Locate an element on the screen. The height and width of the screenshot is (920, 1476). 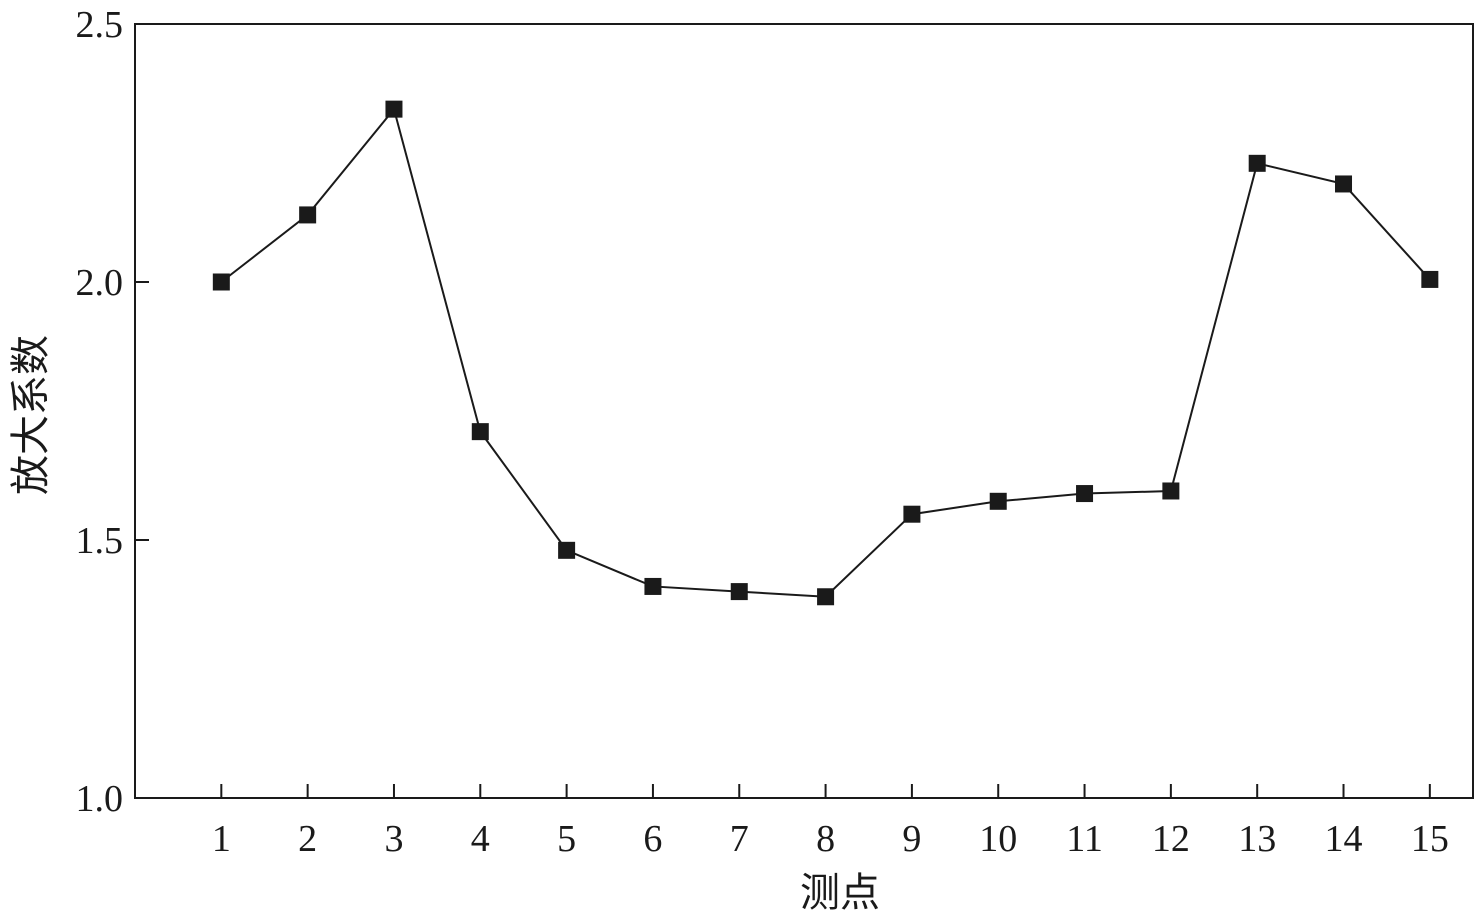
x-tick-label: 5 is located at coordinates (566, 839).